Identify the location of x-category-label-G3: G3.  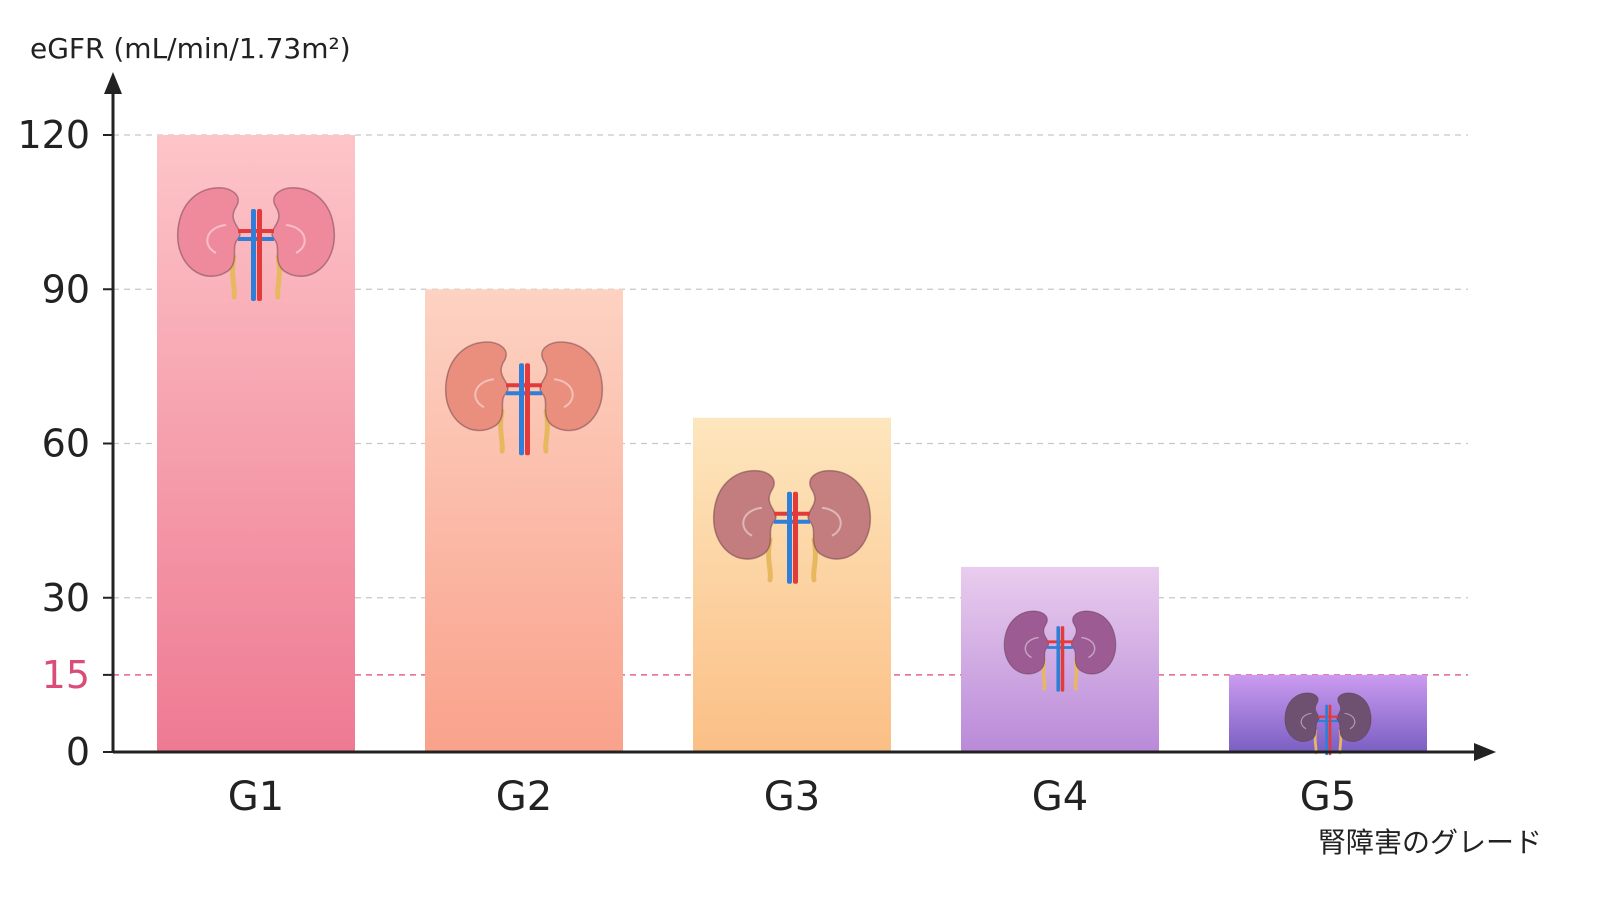
(792, 797).